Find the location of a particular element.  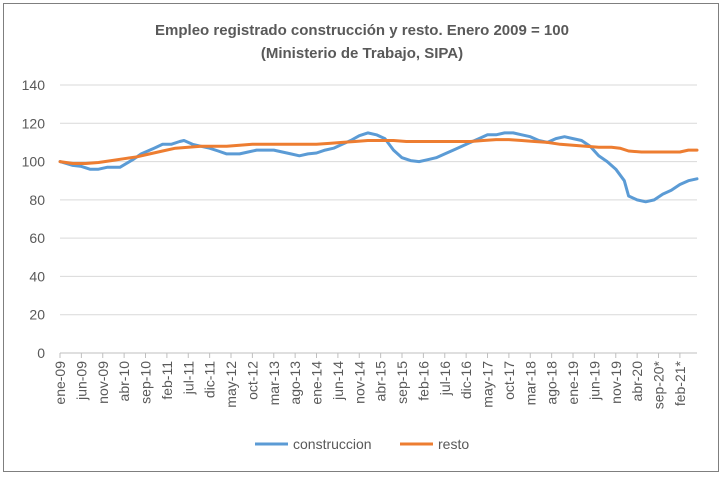

x-tick-label: ago-13 is located at coordinates (295, 383).